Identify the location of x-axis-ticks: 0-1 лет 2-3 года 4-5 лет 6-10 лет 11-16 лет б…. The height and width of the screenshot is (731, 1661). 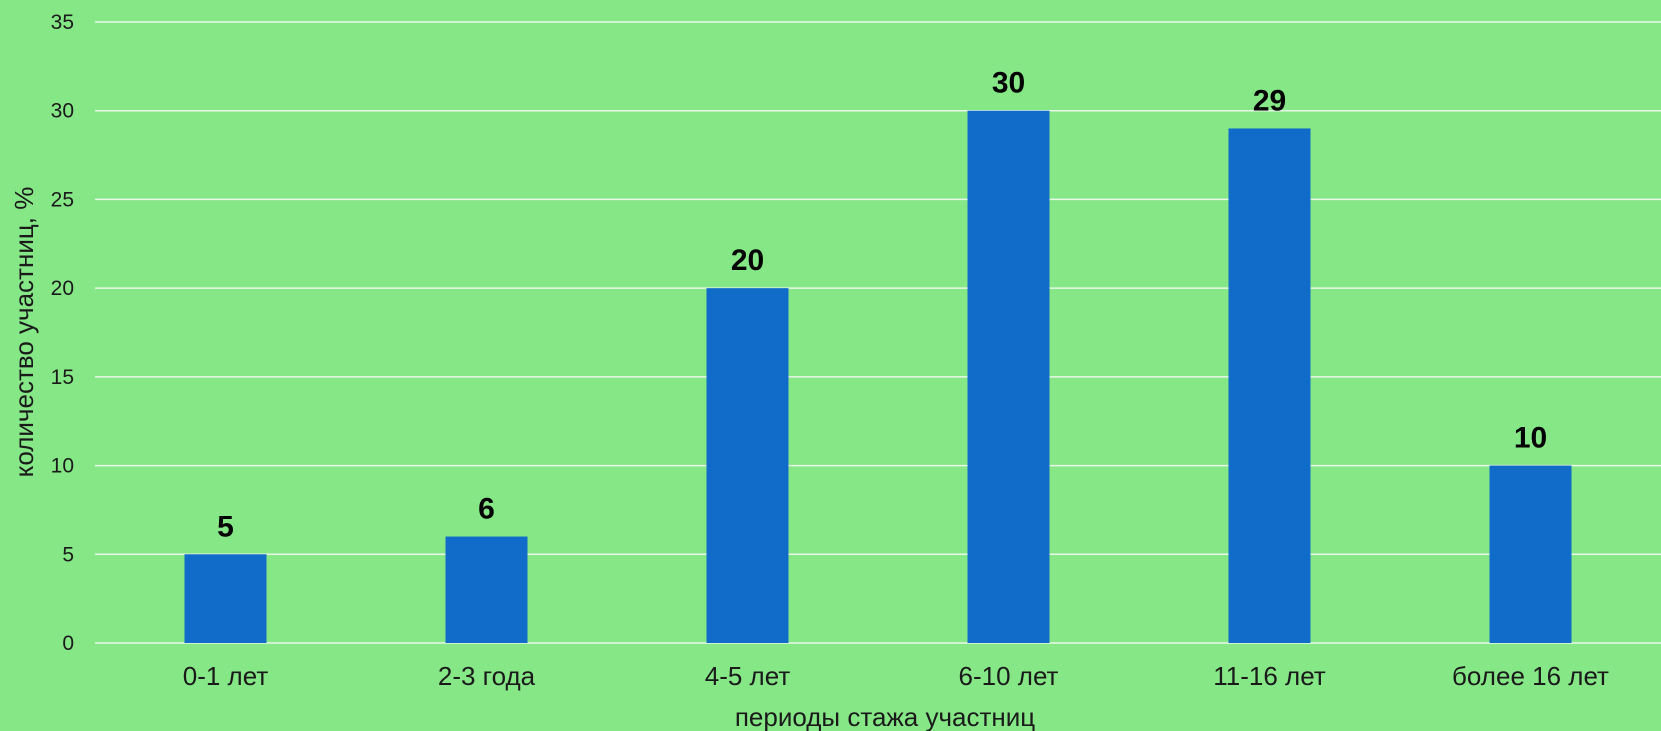
(896, 676).